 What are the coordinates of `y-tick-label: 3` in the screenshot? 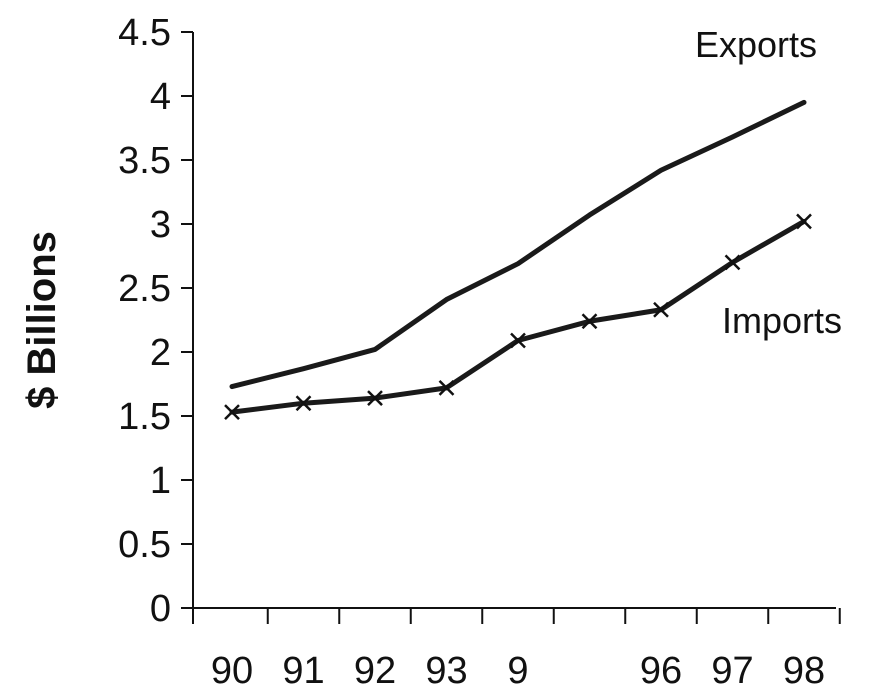 It's located at (160, 225).